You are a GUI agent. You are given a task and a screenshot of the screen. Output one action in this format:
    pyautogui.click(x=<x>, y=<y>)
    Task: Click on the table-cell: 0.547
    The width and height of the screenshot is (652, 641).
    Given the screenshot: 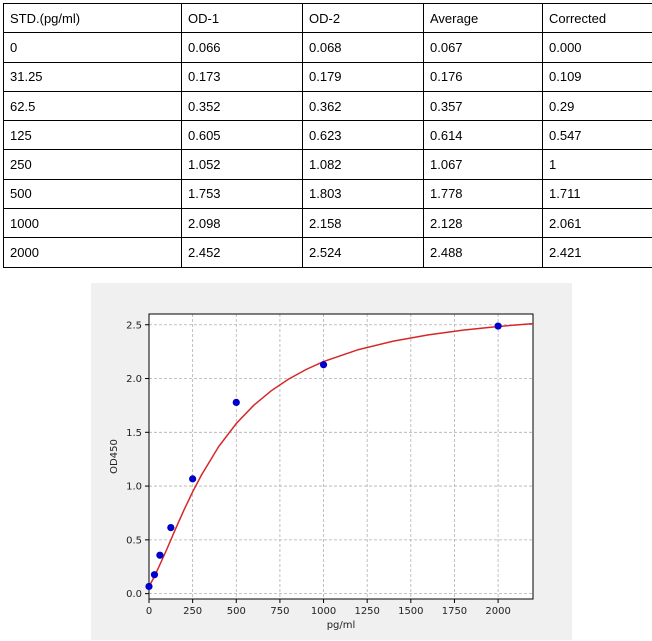 What is the action you would take?
    pyautogui.click(x=597, y=135)
    